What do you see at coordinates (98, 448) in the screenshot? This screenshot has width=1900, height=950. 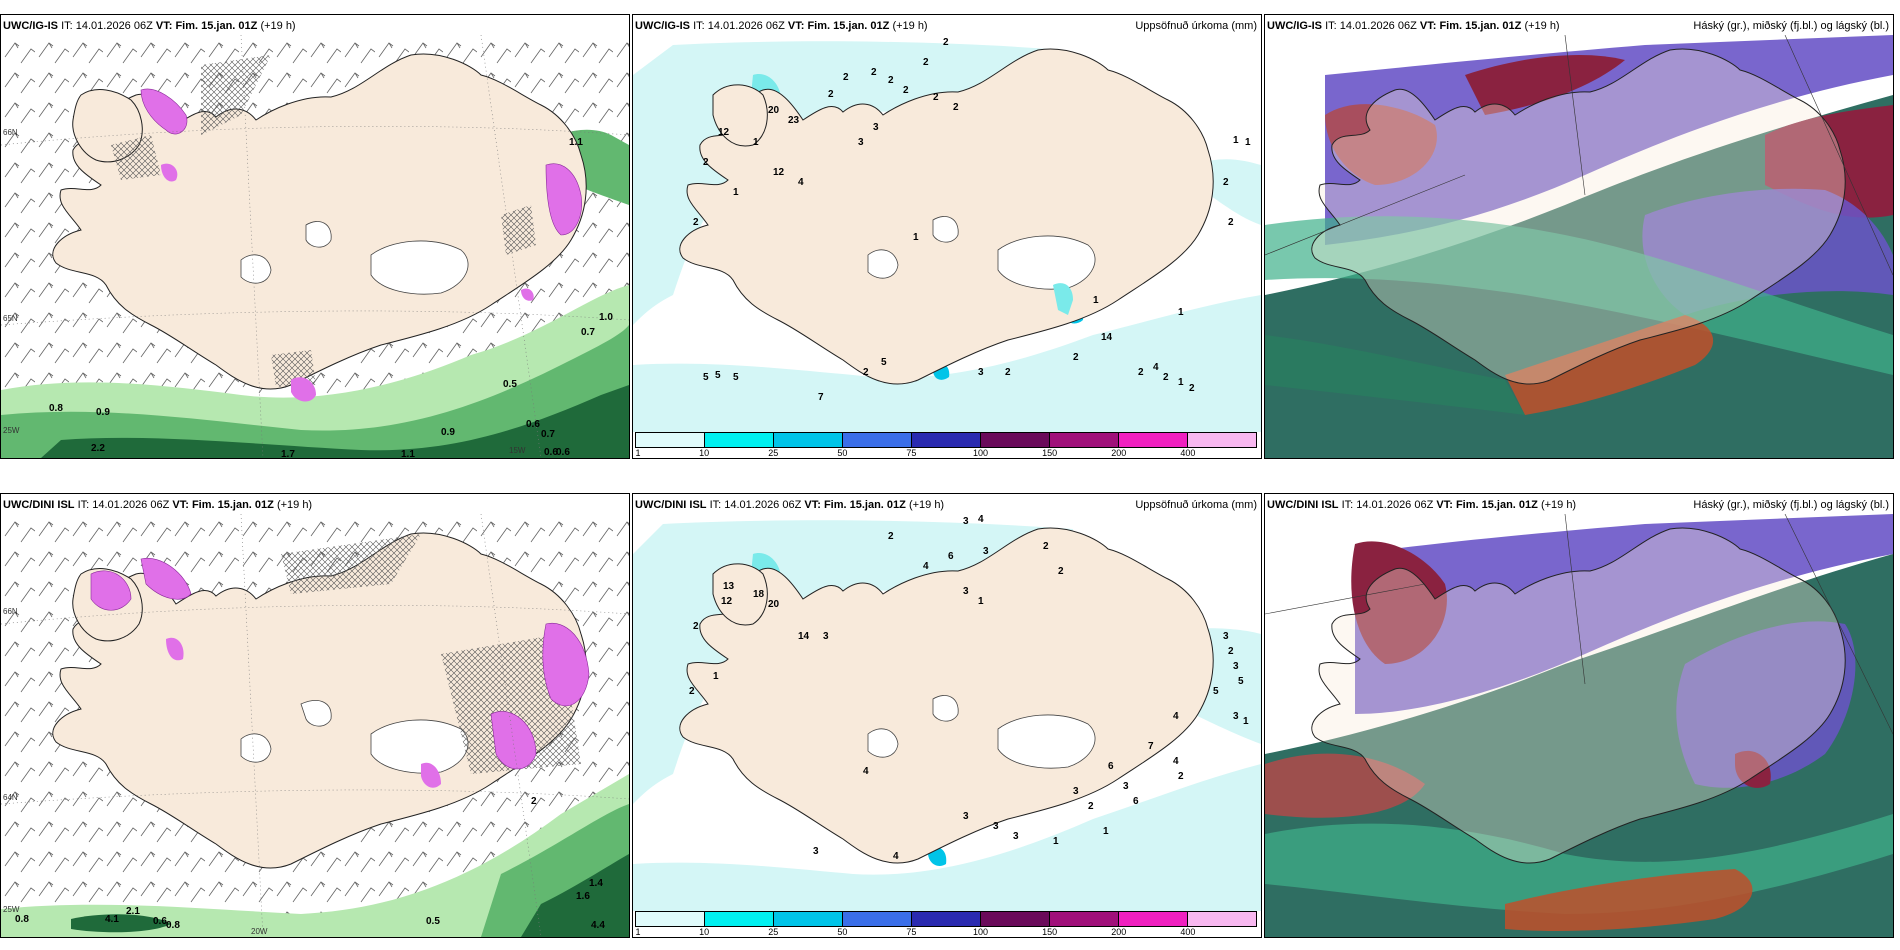 I see `value-label: 2.2` at bounding box center [98, 448].